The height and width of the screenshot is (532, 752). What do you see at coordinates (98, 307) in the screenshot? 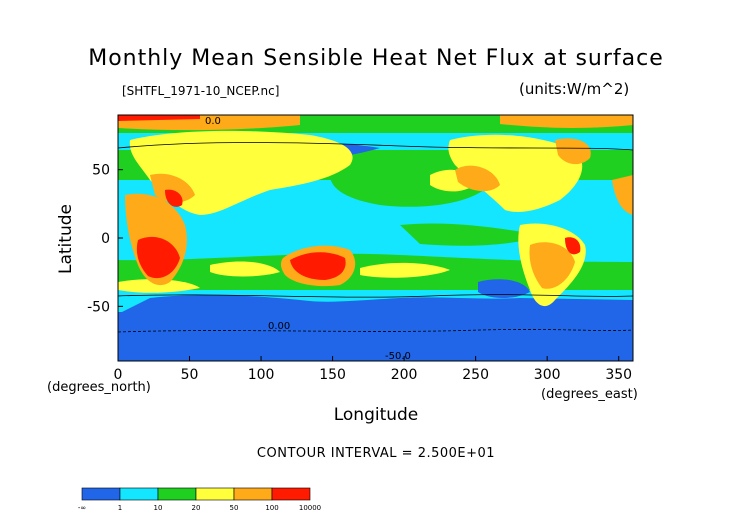
I see `y-tick-label: -50` at bounding box center [98, 307].